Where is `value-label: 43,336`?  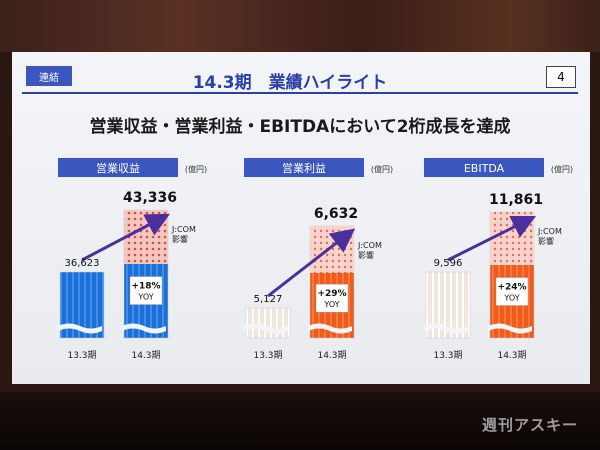
value-label: 43,336 is located at coordinates (150, 198).